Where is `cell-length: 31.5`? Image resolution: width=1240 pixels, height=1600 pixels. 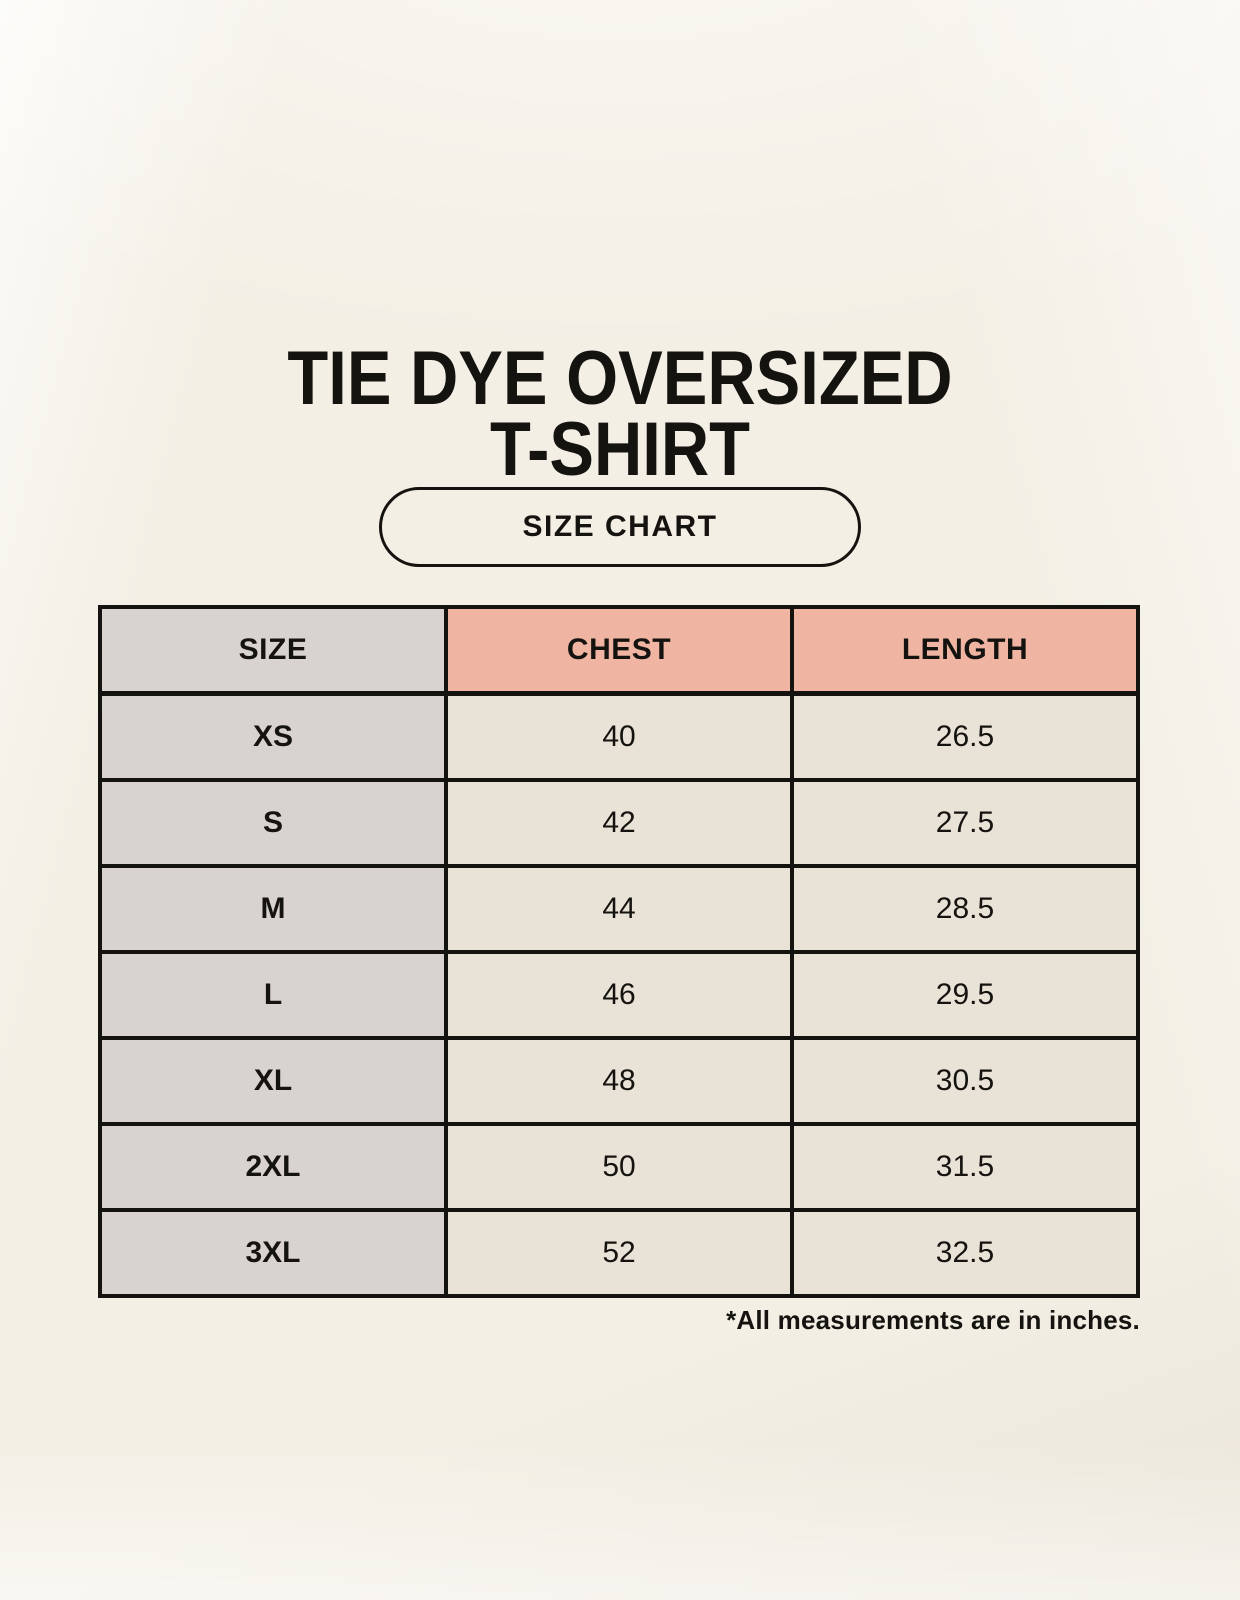
cell-length: 31.5 is located at coordinates (965, 1167).